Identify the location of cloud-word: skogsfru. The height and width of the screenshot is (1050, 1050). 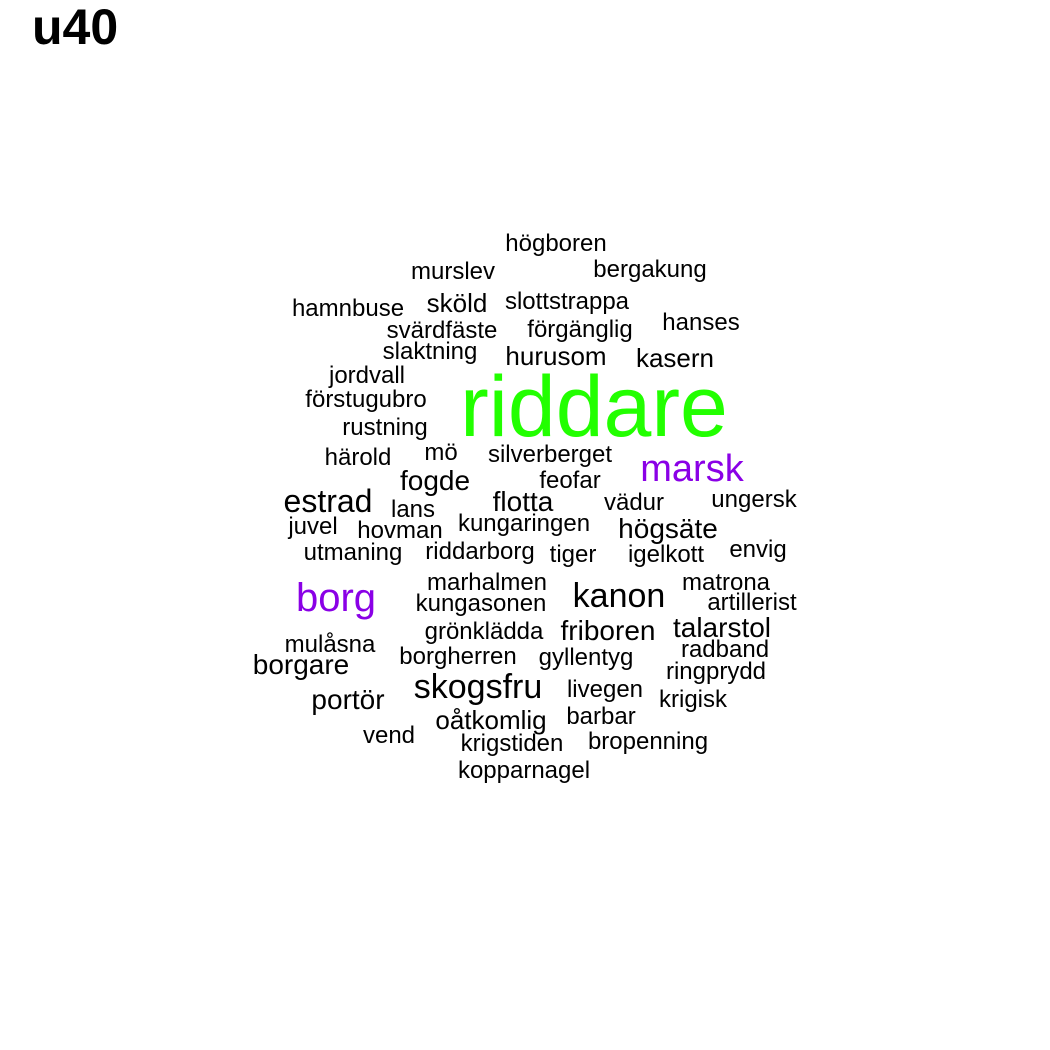
(478, 687).